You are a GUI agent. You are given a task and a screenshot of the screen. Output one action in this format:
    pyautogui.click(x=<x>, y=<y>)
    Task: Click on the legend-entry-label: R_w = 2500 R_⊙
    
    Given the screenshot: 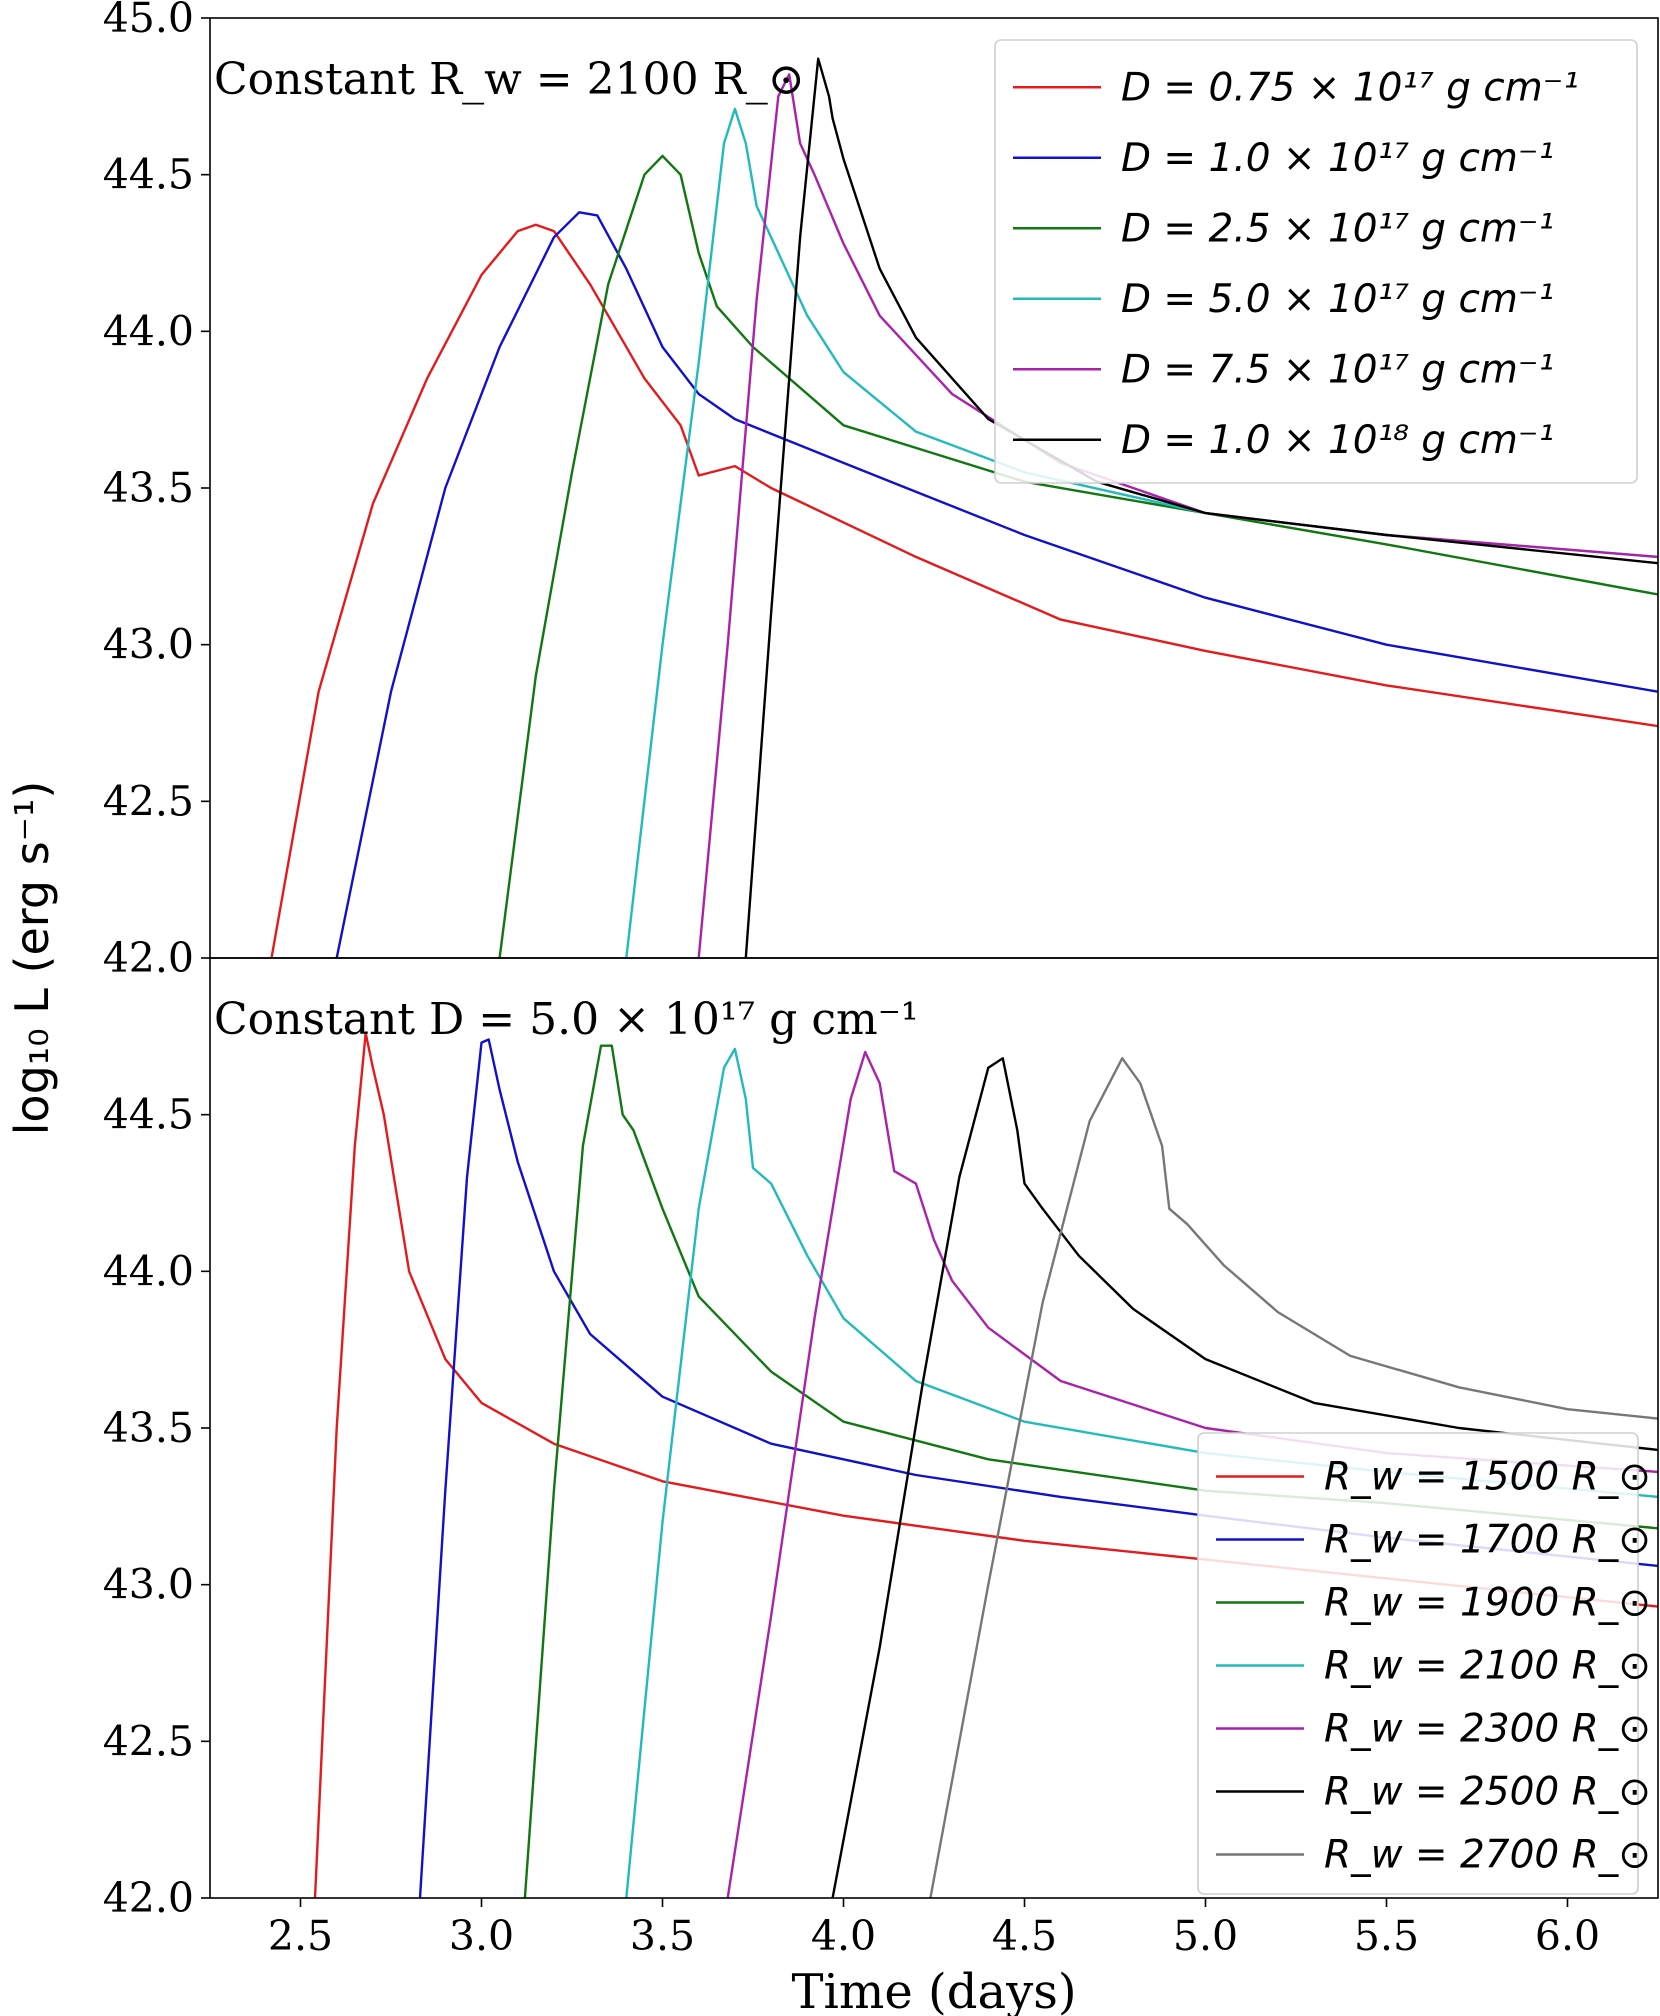 What is the action you would take?
    pyautogui.click(x=1487, y=1792)
    